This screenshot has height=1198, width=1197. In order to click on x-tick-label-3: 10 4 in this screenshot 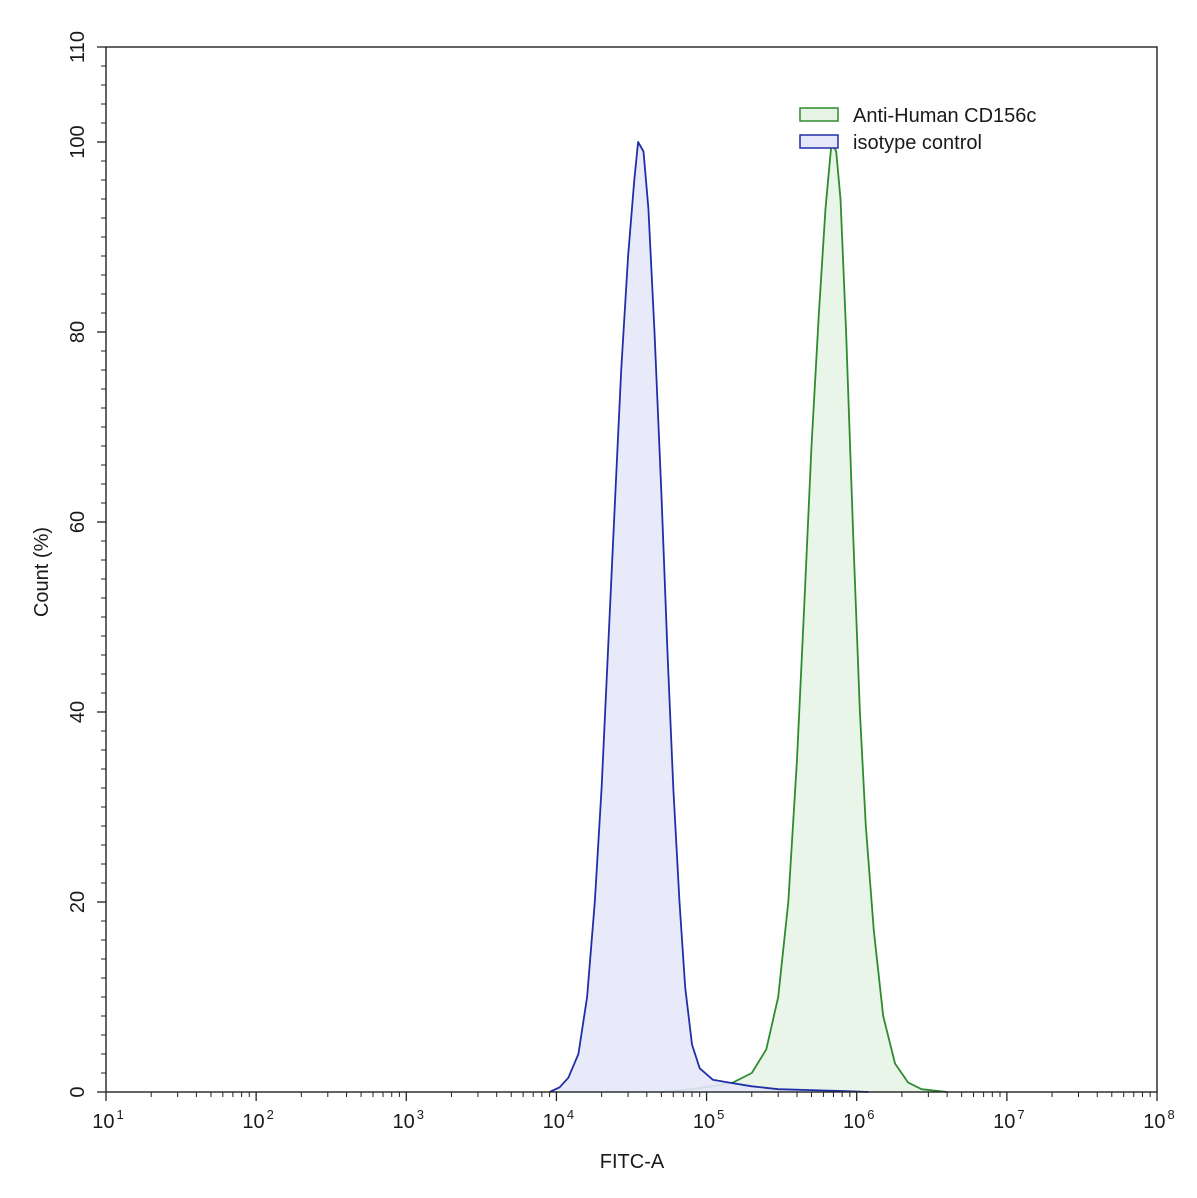, I will do `click(558, 1120)`.